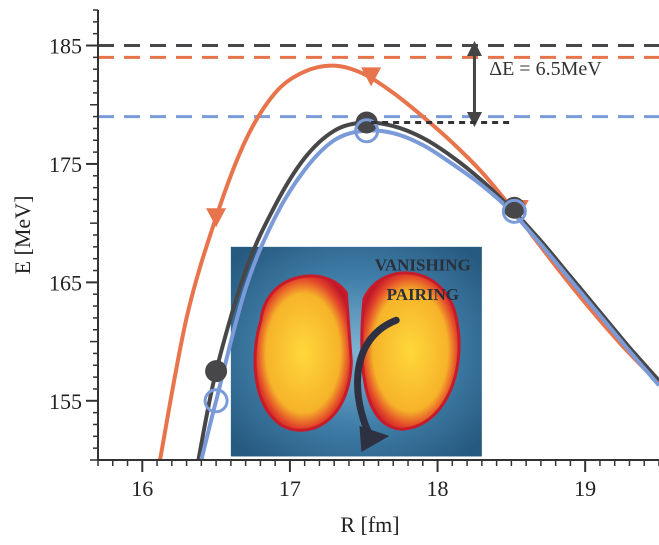 Image resolution: width=659 pixels, height=545 pixels. I want to click on x-tick-label: 16, so click(142, 488).